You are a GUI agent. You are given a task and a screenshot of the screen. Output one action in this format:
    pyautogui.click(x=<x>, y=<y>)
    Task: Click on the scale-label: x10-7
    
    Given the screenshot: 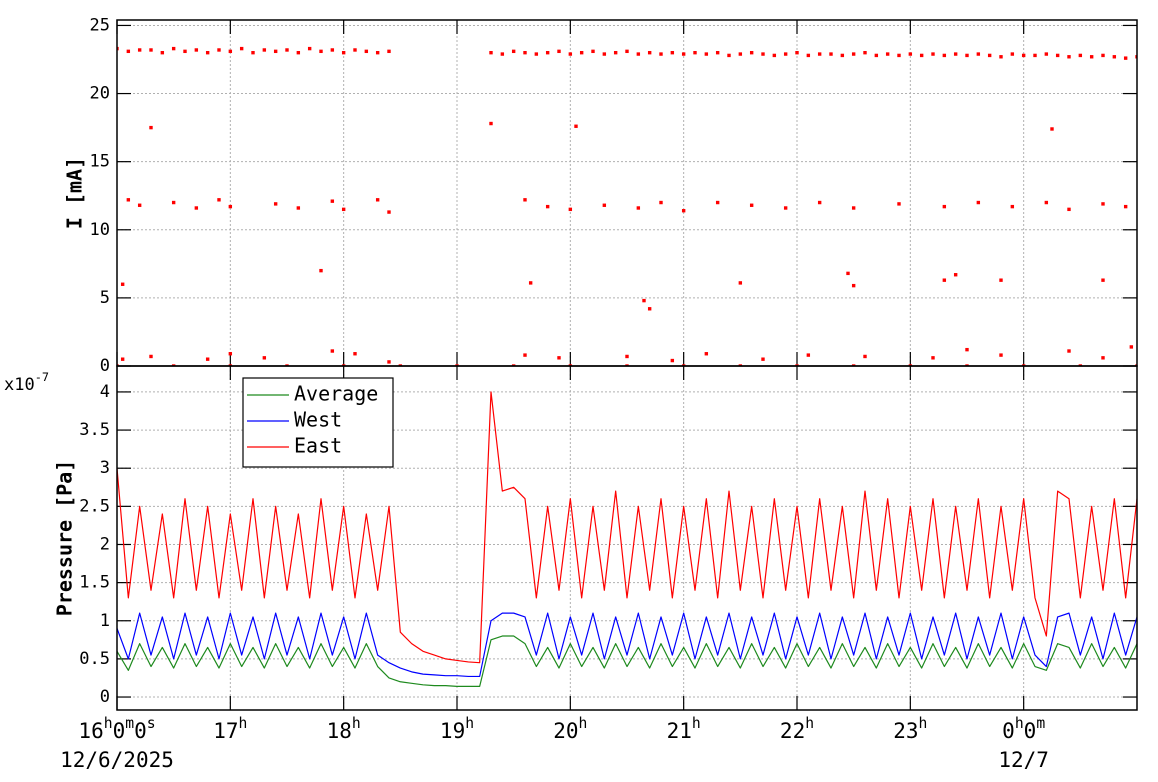 What is the action you would take?
    pyautogui.click(x=26, y=383)
    